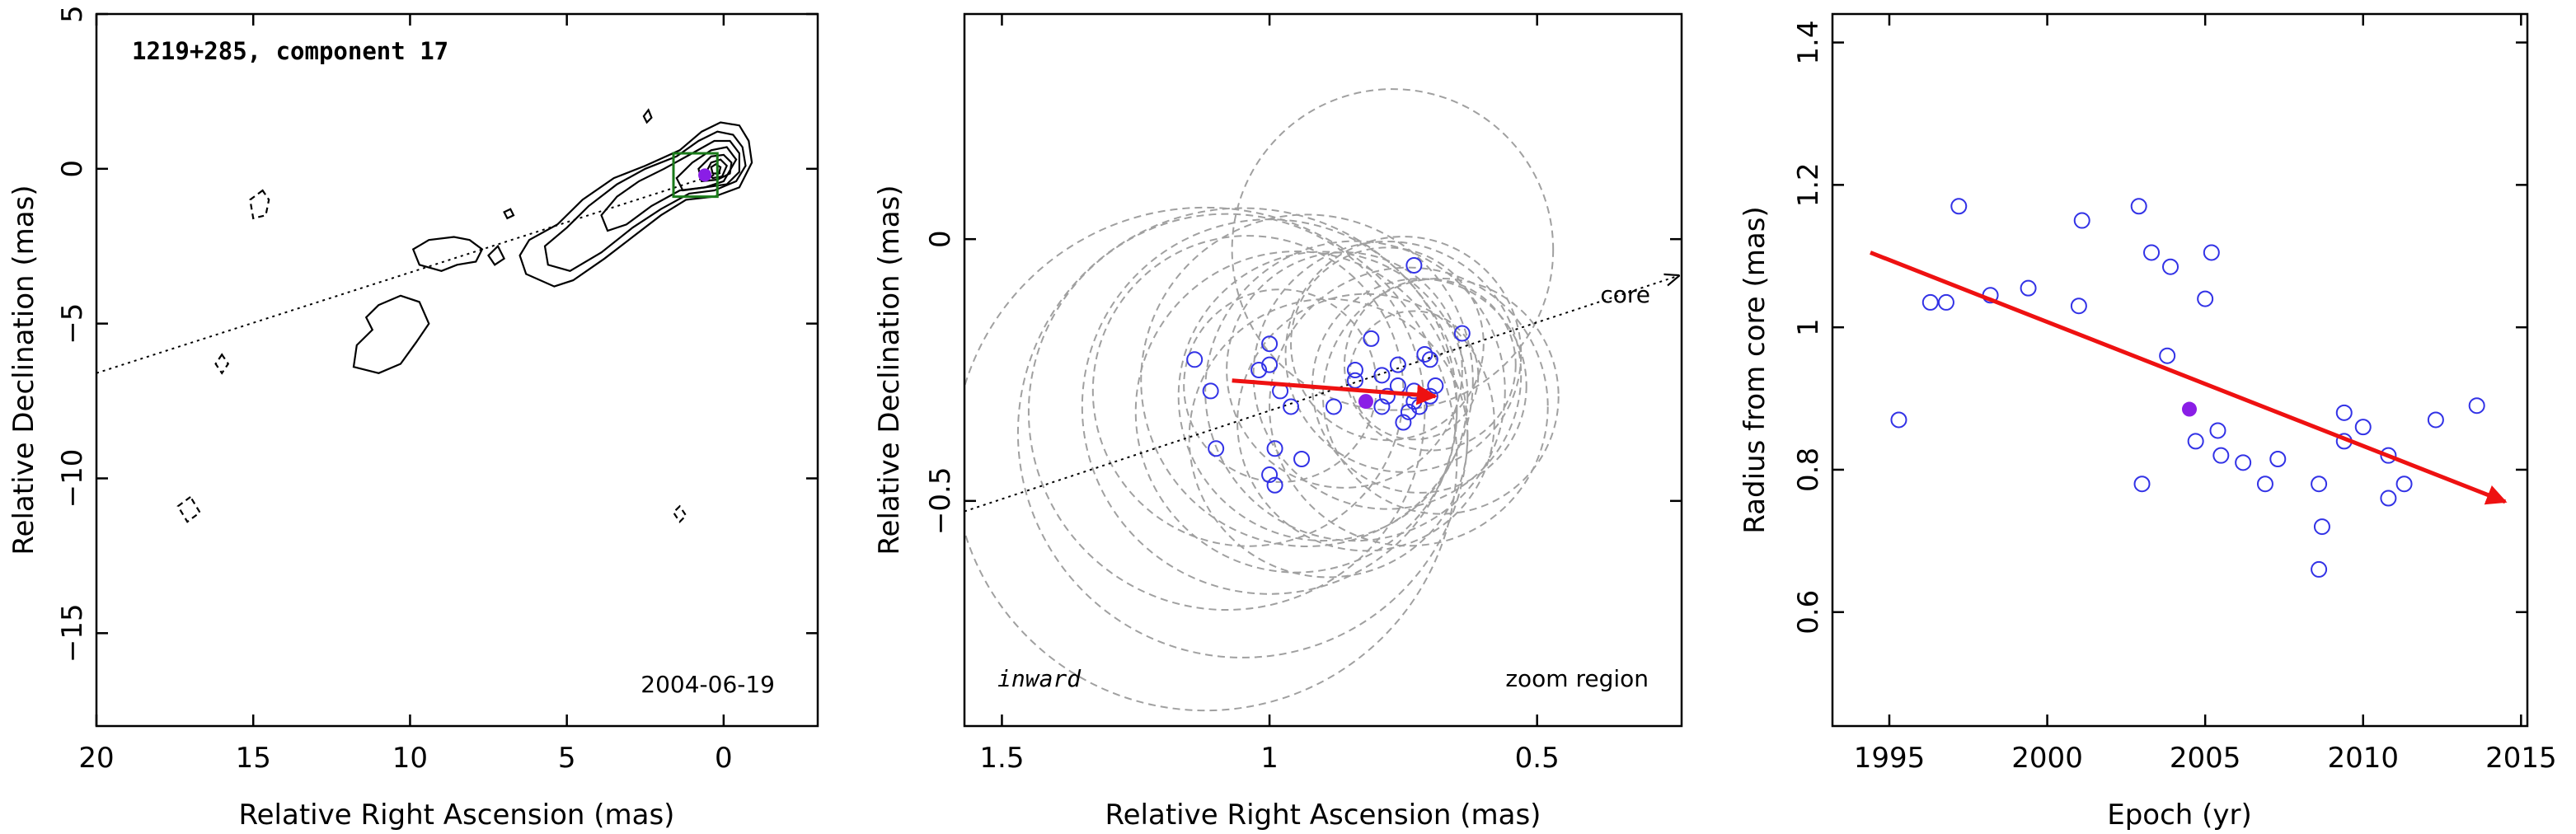  Describe the element at coordinates (724, 758) in the screenshot. I see `x-tick-label: 0` at that location.